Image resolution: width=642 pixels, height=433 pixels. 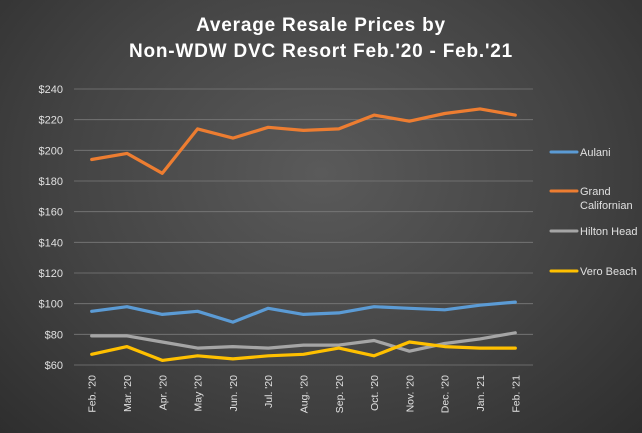 I want to click on legend-label-hilton-head: Hilton Head, so click(x=608, y=232).